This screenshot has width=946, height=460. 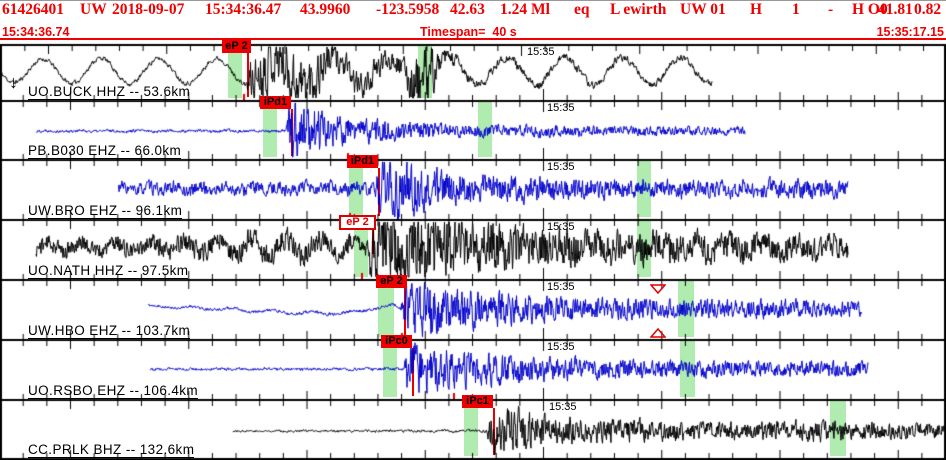 I want to click on channel-label: PB.B030 EHZ -- 66.0km, so click(x=105, y=151).